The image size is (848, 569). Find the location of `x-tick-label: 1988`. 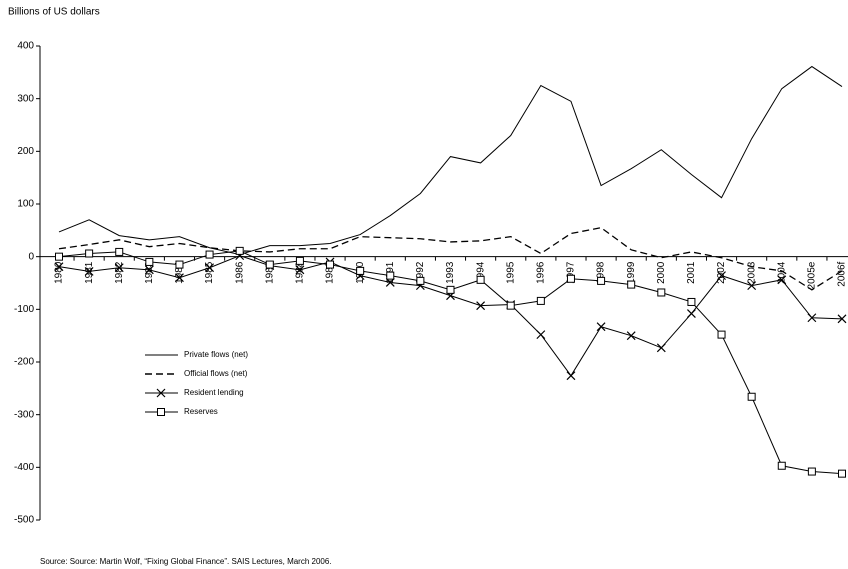

x-tick-label: 1988 is located at coordinates (300, 272).